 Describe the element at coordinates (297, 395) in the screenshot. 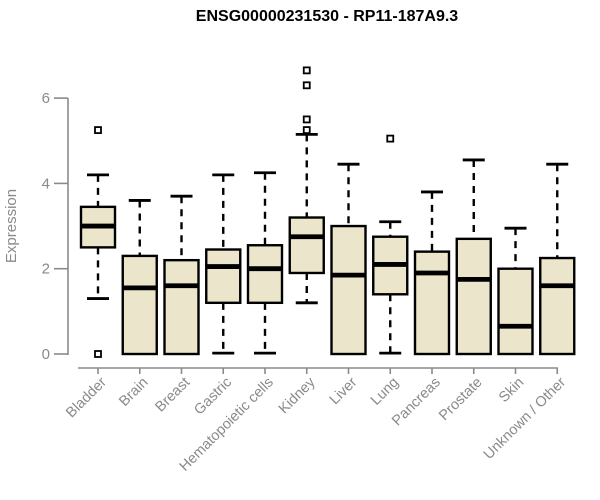

I see `x-category-label-kidney: Kidney` at that location.